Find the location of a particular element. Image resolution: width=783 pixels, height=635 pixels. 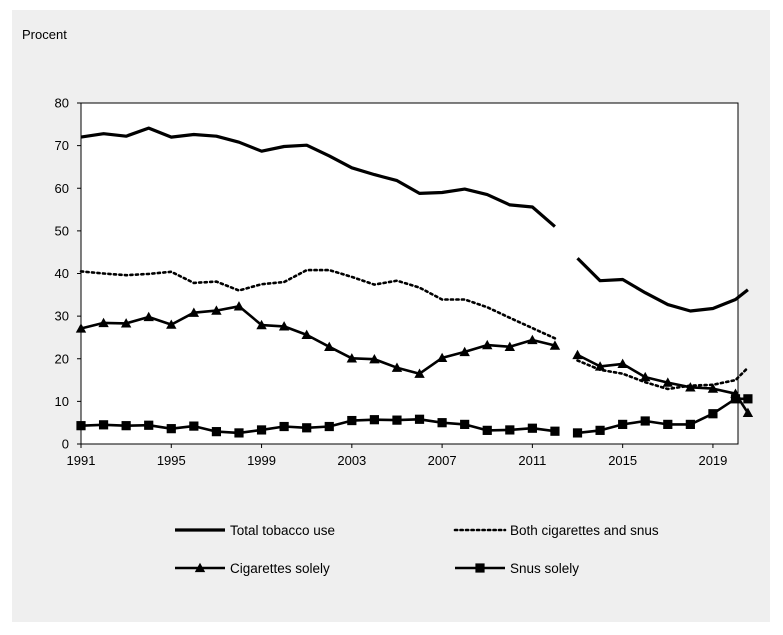

x-tick-label: 2003 is located at coordinates (351, 460).